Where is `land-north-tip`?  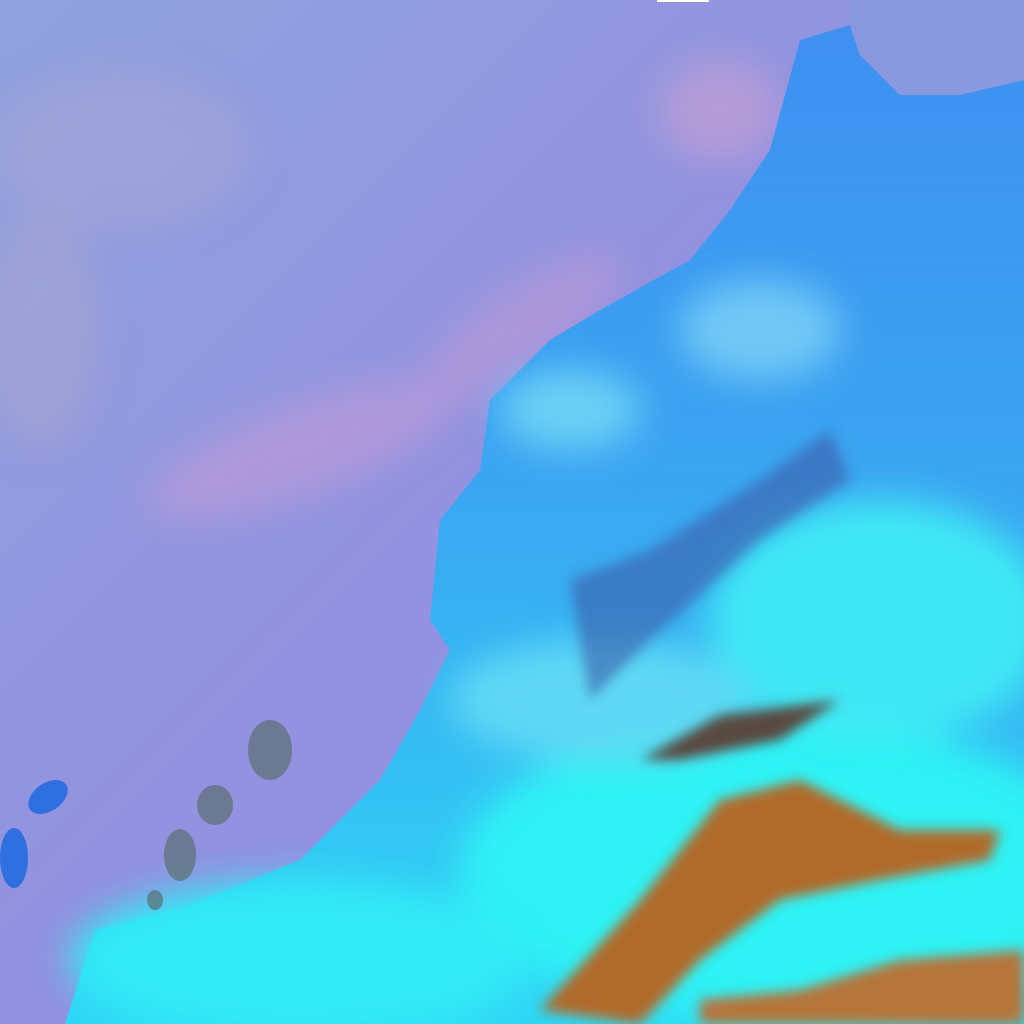 land-north-tip is located at coordinates (937, 47).